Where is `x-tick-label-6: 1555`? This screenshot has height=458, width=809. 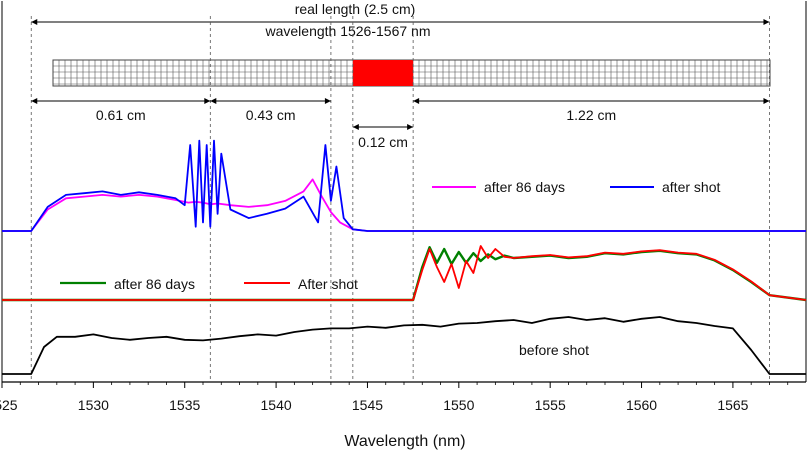 x-tick-label-6: 1555 is located at coordinates (550, 405).